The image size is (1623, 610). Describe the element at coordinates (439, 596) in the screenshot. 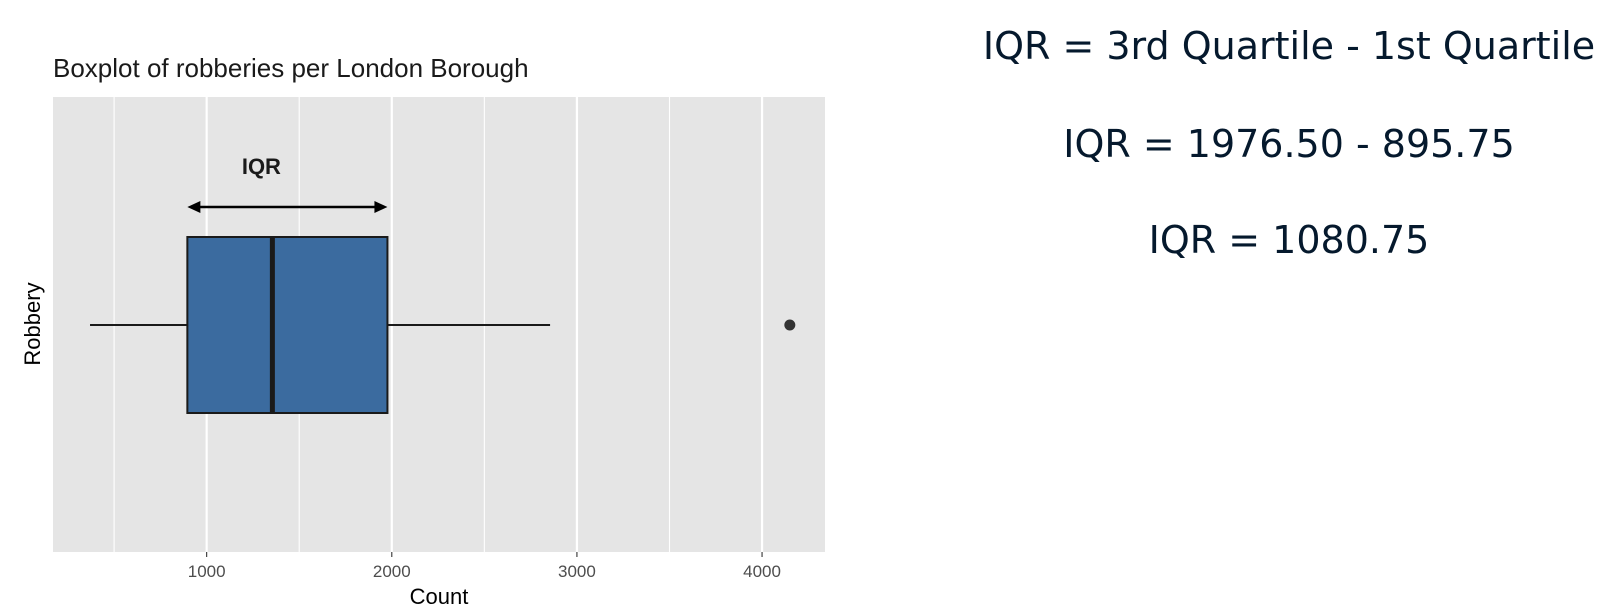

I see `x-axis-title: Count` at that location.